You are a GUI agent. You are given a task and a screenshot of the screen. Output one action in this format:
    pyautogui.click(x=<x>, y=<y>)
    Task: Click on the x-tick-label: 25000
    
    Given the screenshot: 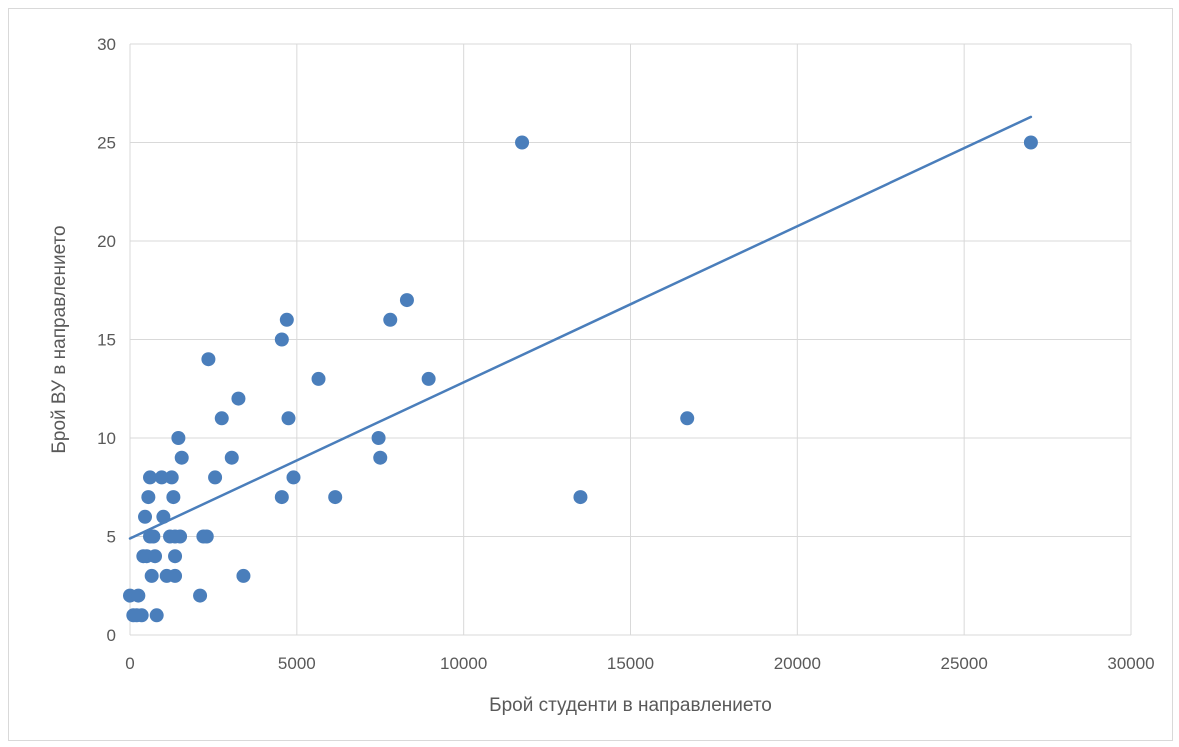 What is the action you would take?
    pyautogui.click(x=964, y=663)
    